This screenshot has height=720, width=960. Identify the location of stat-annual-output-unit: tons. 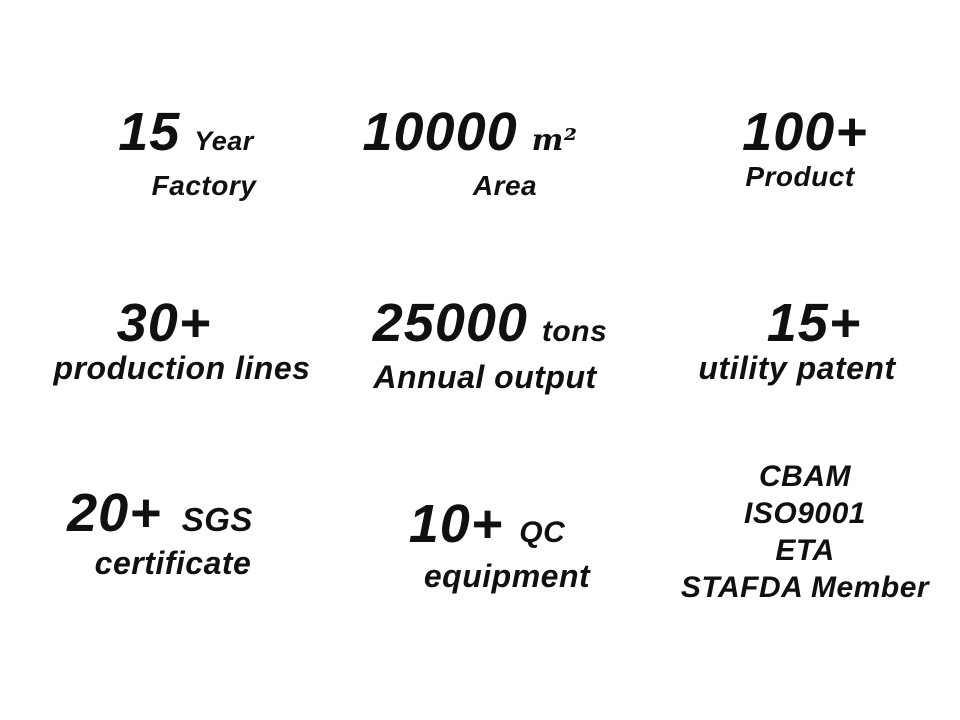
(574, 331).